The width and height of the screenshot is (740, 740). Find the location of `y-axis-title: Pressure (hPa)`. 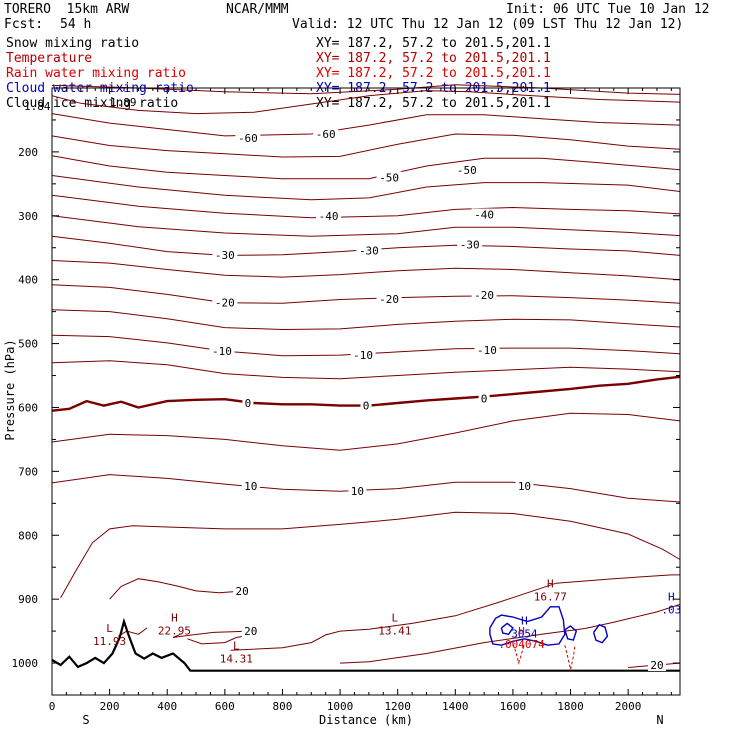

y-axis-title: Pressure (hPa) is located at coordinates (10, 389).